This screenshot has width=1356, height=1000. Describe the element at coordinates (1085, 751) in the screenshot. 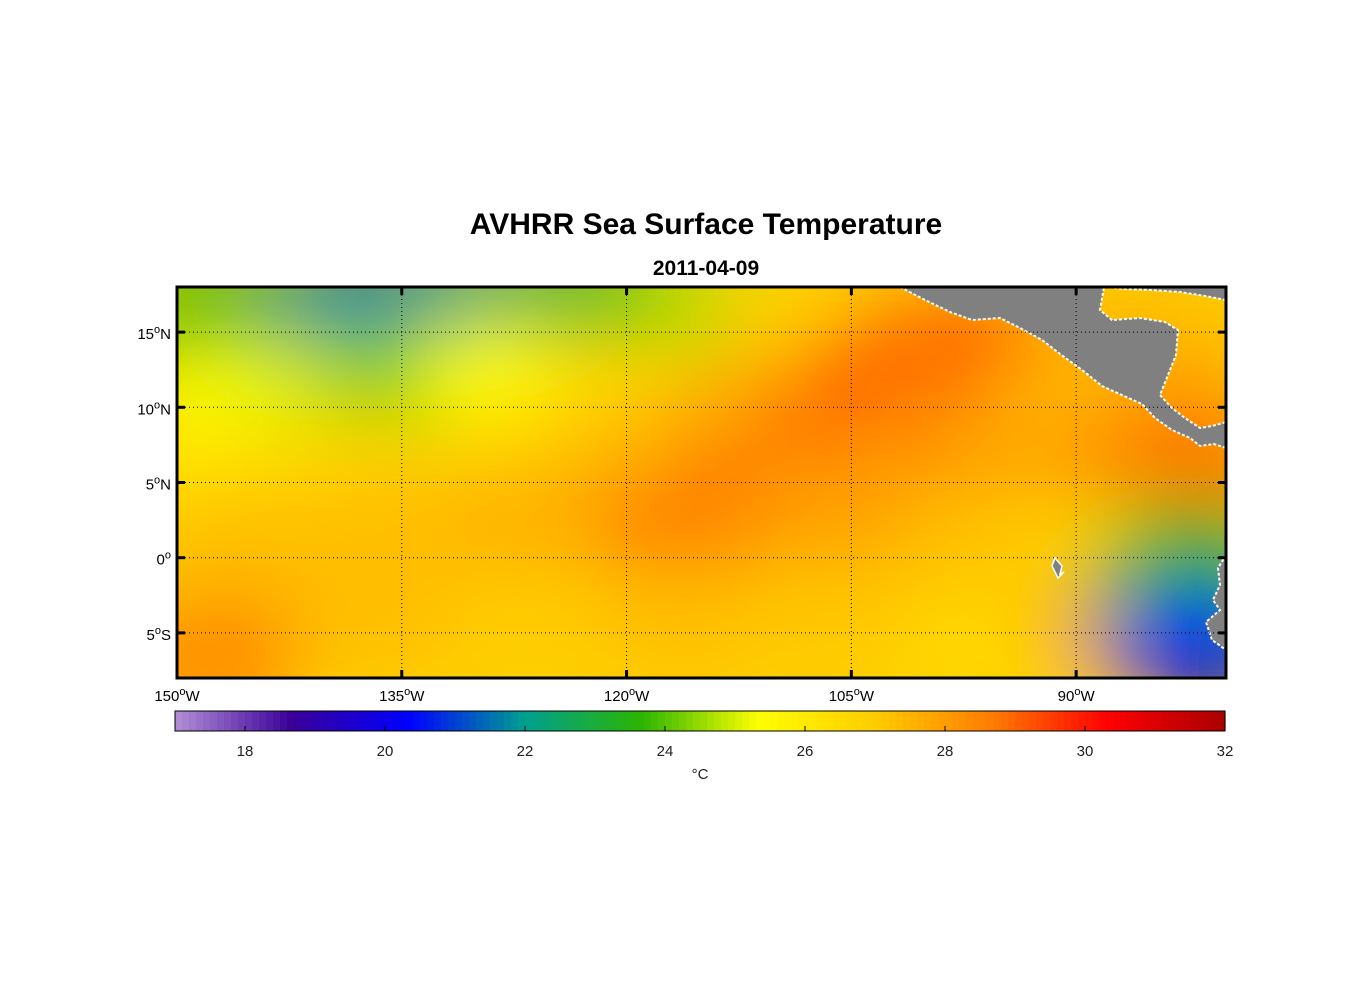

I see `colorbar-tick-label-6: 30` at that location.